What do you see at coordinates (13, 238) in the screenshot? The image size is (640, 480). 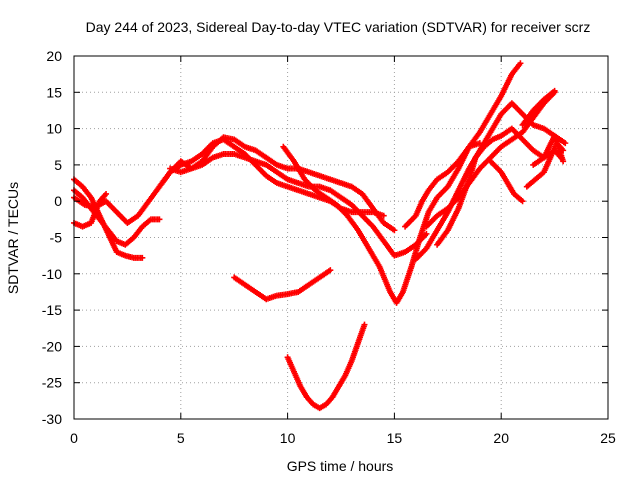 I see `y-axis-label: SDTVAR / TECUs` at bounding box center [13, 238].